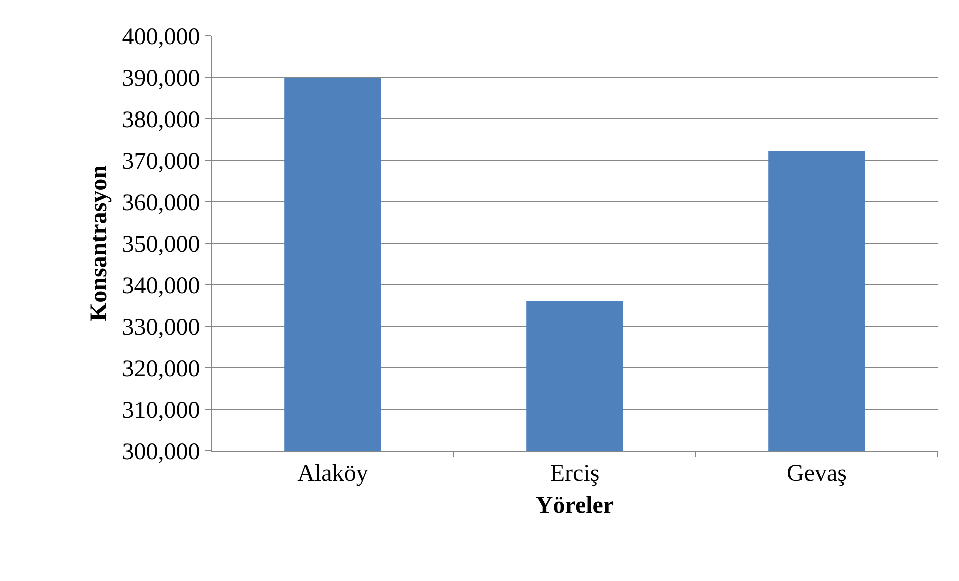  What do you see at coordinates (575, 473) in the screenshot?
I see `x-tick-label: Erciş` at bounding box center [575, 473].